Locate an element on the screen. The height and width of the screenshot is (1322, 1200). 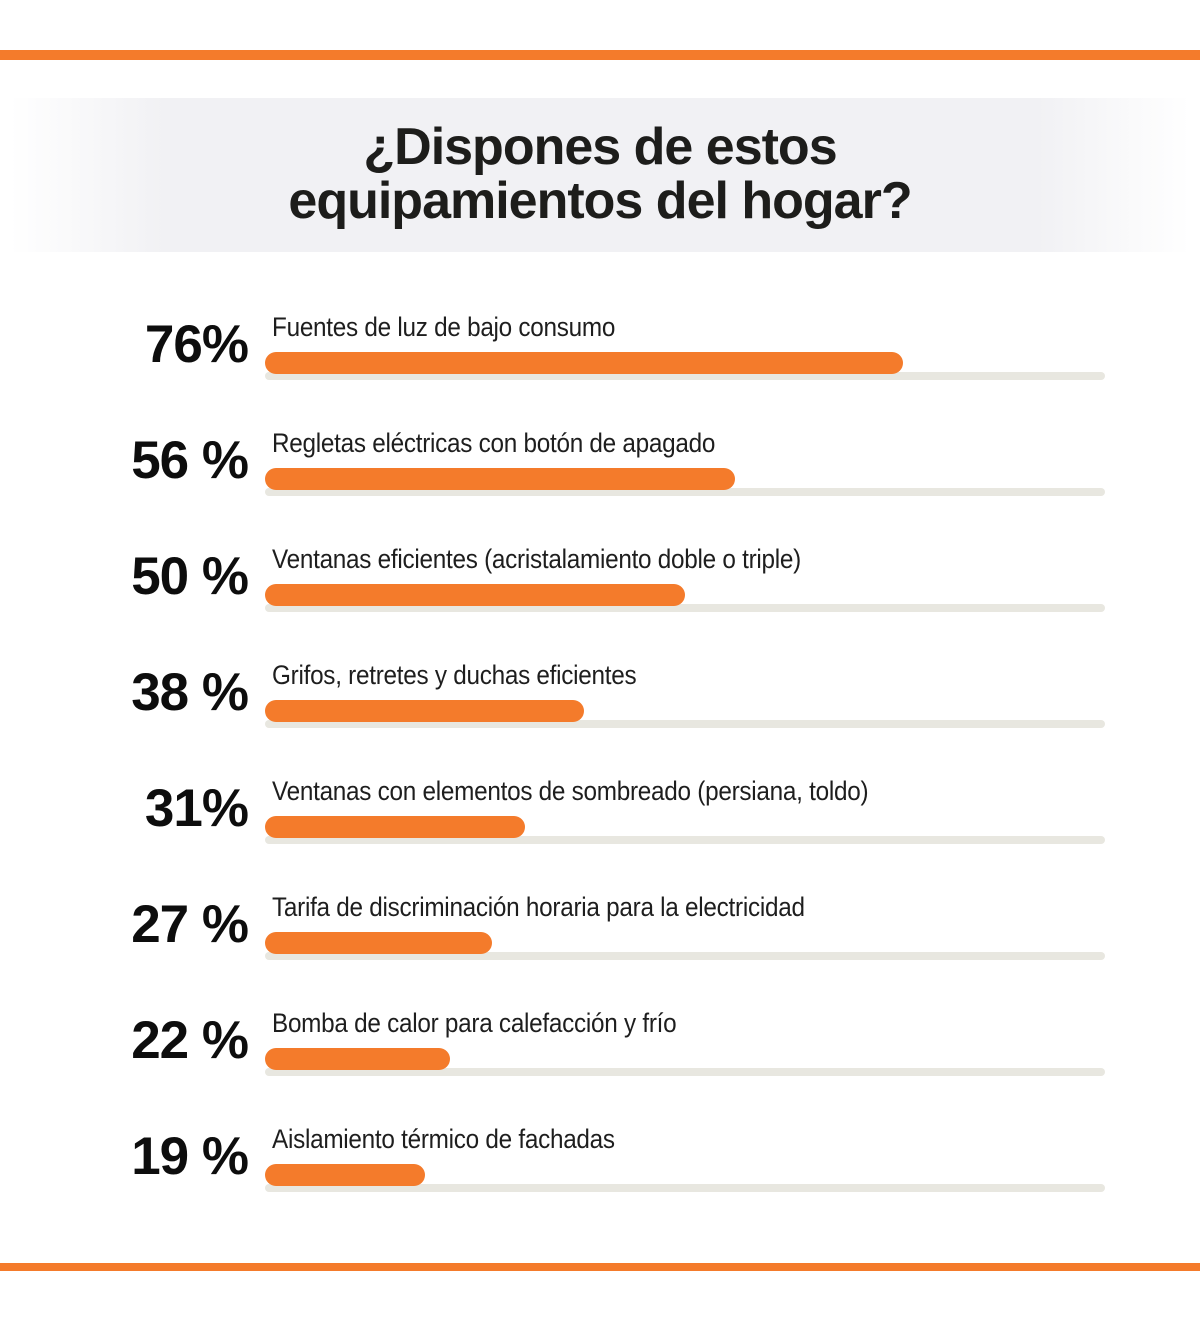
percent-value: 56 % is located at coordinates (190, 460).